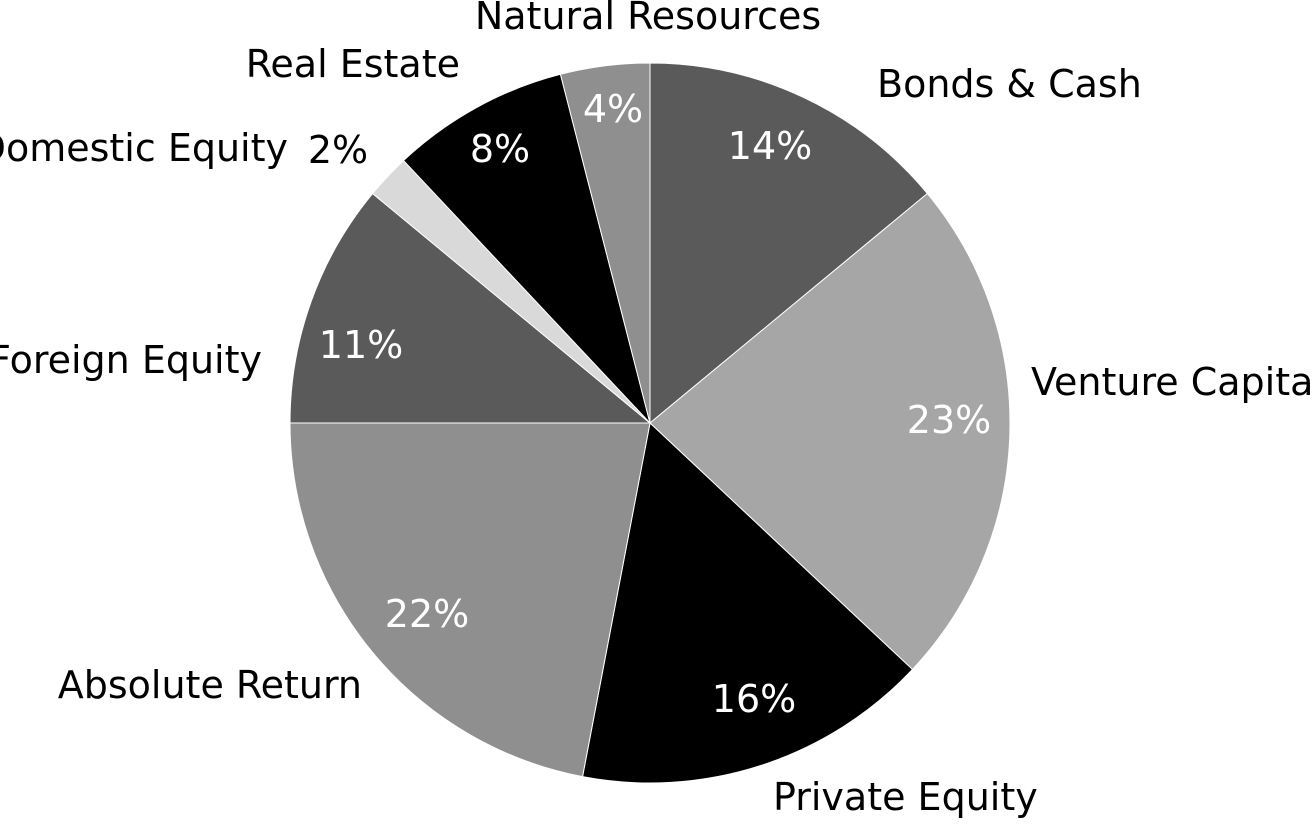  Describe the element at coordinates (949, 420) in the screenshot. I see `slice-value-venture-capital: 23%` at that location.